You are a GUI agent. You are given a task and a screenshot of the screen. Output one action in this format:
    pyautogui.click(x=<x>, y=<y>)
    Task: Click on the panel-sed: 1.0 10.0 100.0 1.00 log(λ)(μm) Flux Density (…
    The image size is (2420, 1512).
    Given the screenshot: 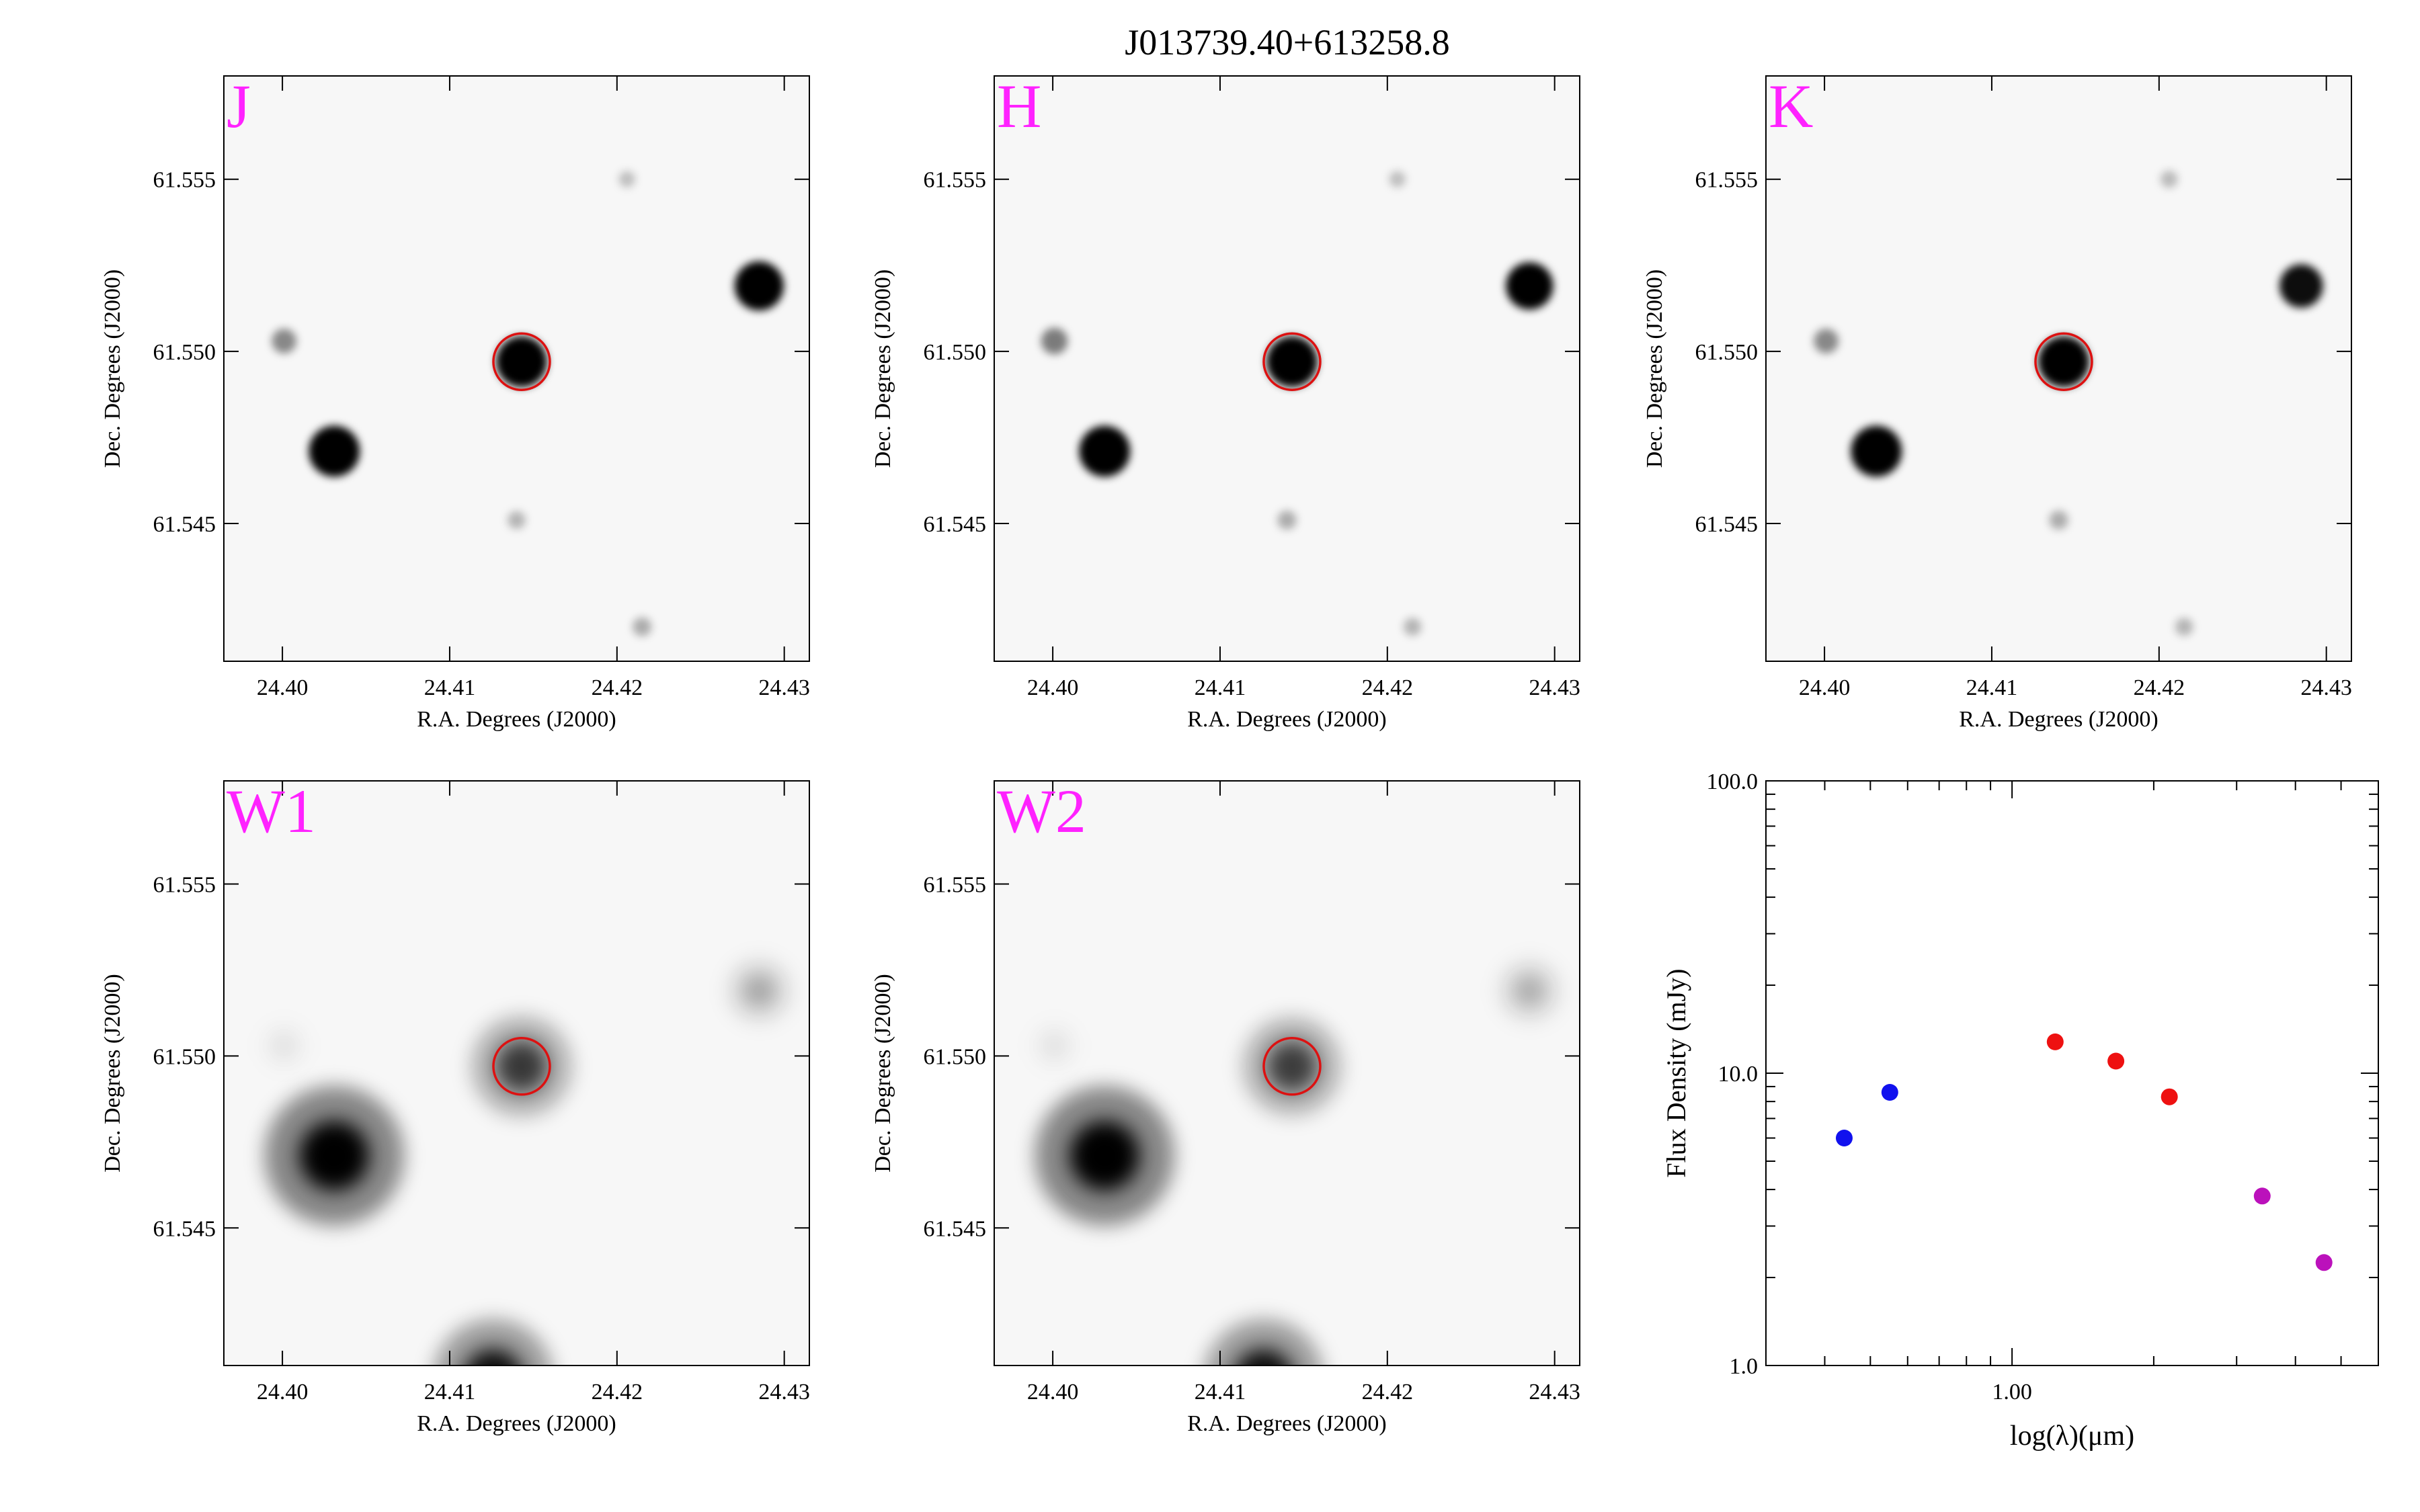 What is the action you would take?
    pyautogui.click(x=2020, y=1110)
    